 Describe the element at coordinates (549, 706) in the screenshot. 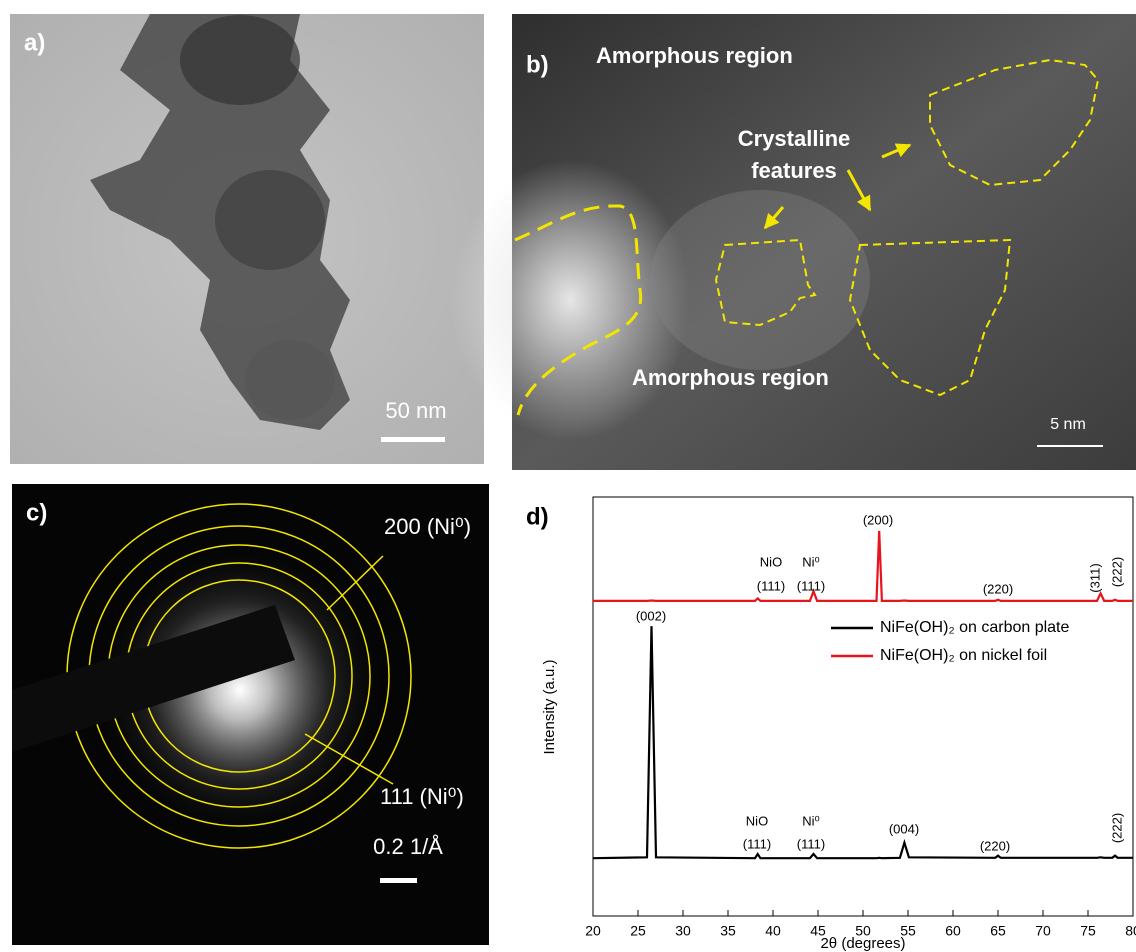

I see `y-axis-label: Intensity (a.u.)` at that location.